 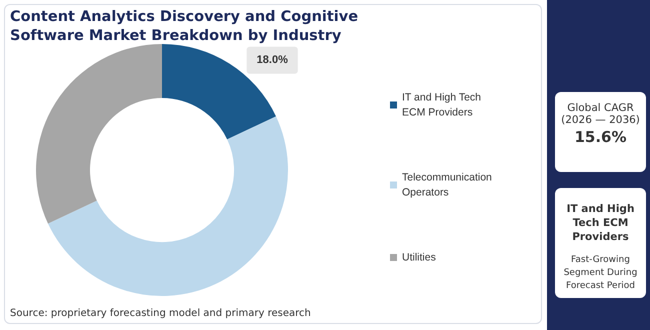 I want to click on text: IT and High Tech ECM Providers, so click(x=601, y=223).